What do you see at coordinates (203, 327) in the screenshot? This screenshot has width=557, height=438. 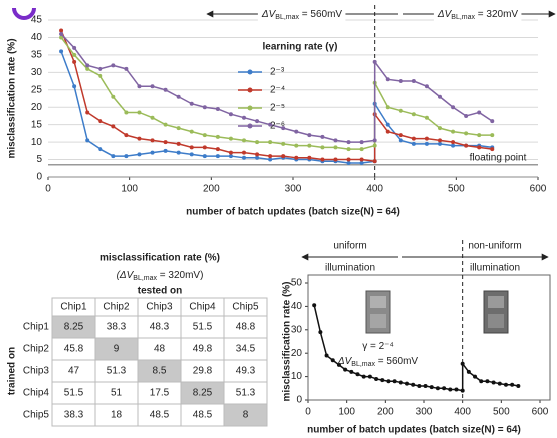 I see `cell-value: 51.5` at bounding box center [203, 327].